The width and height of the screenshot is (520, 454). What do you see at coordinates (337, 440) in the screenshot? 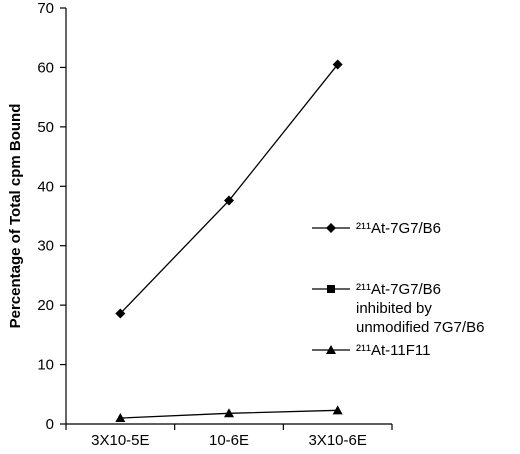
I see `x-tick-label: 3X10-6E` at bounding box center [337, 440].